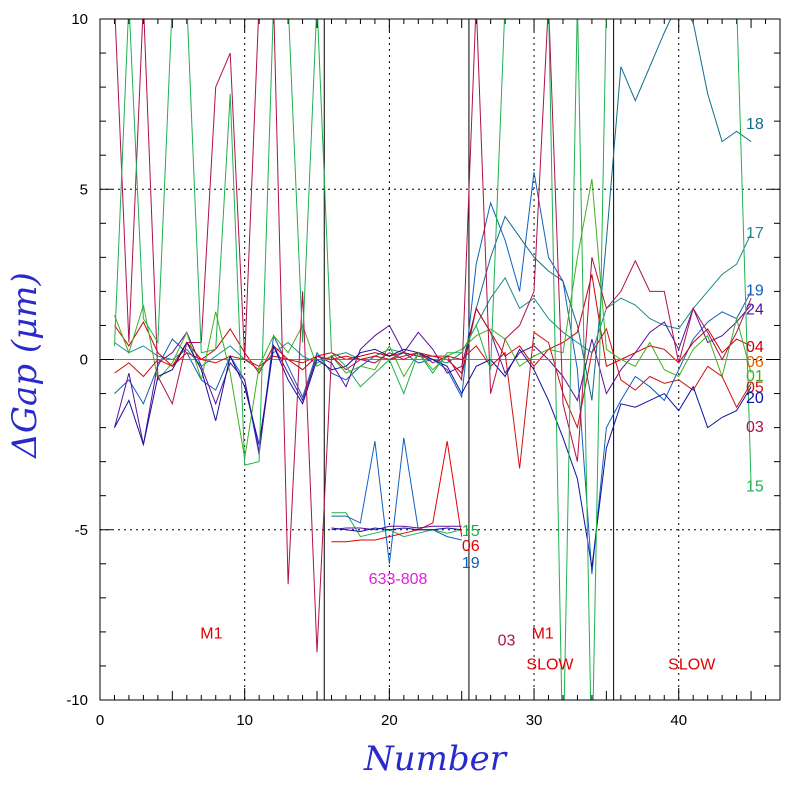  I want to click on series-label-20: 20, so click(755, 398).